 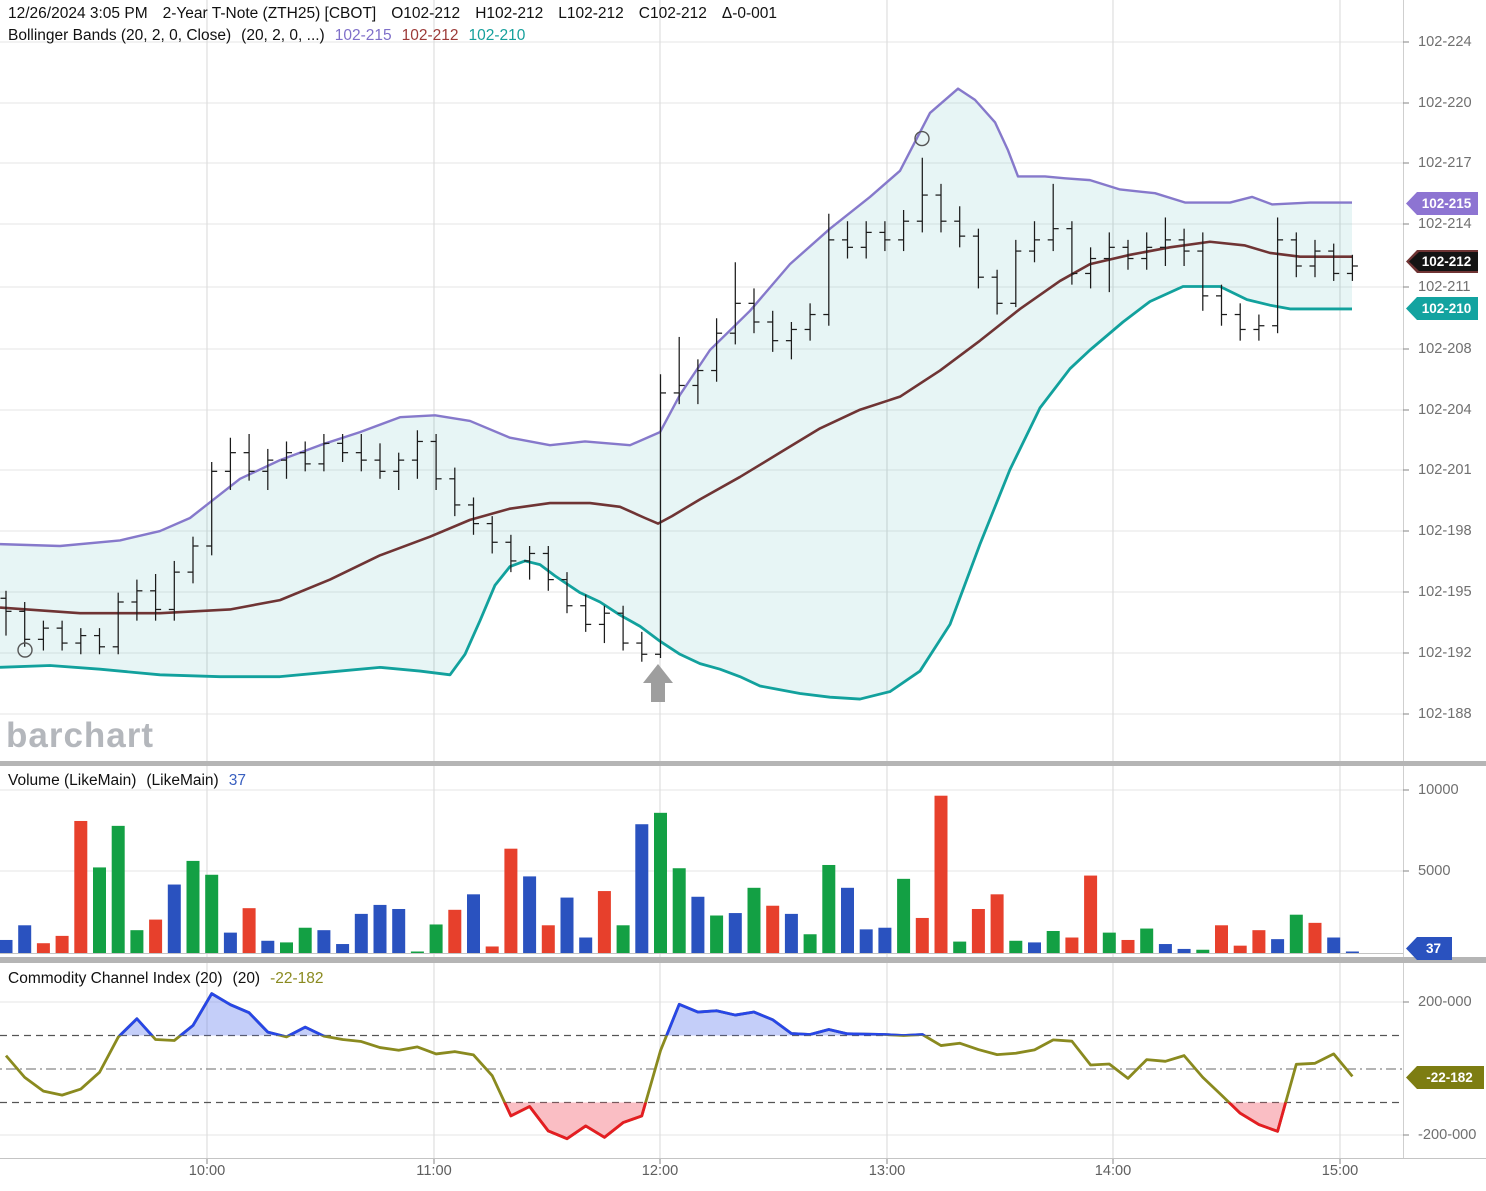 What do you see at coordinates (1445, 1002) in the screenshot?
I see `y-axis-label: 200-000` at bounding box center [1445, 1002].